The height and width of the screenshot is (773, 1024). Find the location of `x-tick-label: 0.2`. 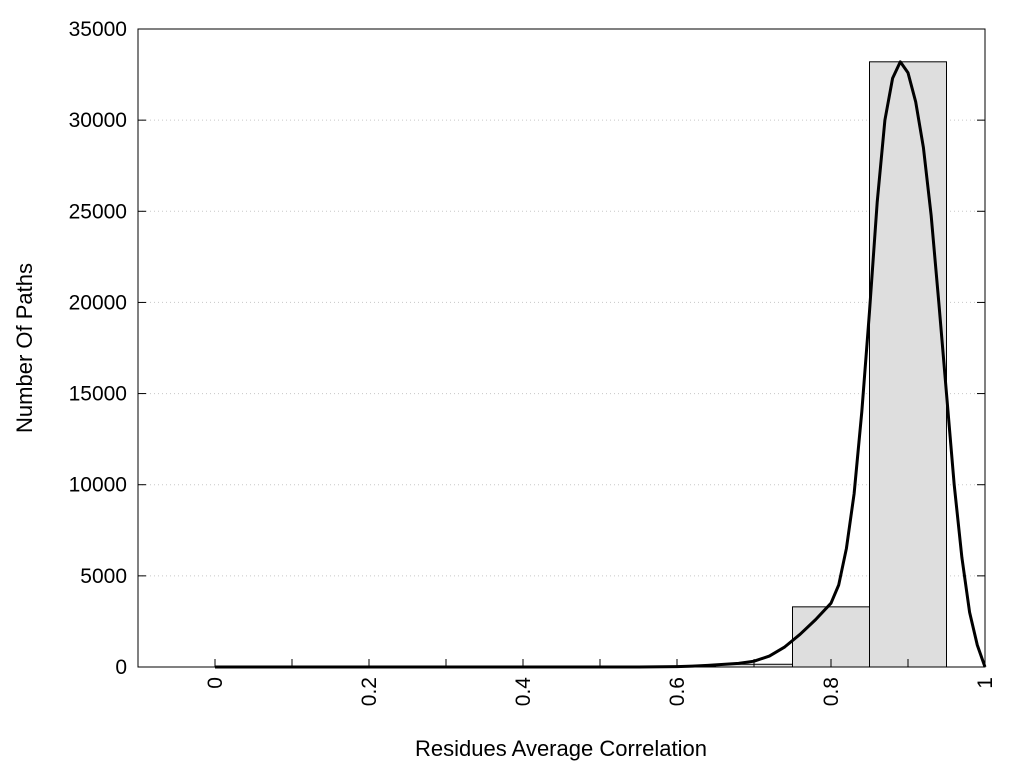

x-tick-label: 0.2 is located at coordinates (369, 691).